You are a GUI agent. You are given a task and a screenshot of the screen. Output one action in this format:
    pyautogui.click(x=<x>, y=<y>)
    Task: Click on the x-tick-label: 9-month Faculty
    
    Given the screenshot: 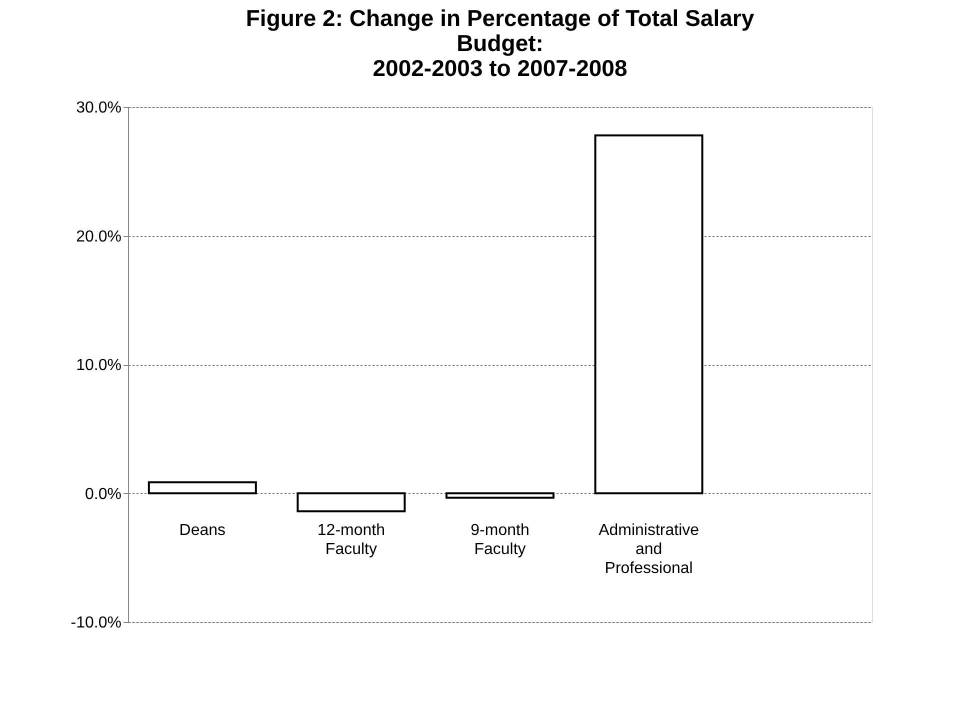 What is the action you would take?
    pyautogui.click(x=500, y=540)
    